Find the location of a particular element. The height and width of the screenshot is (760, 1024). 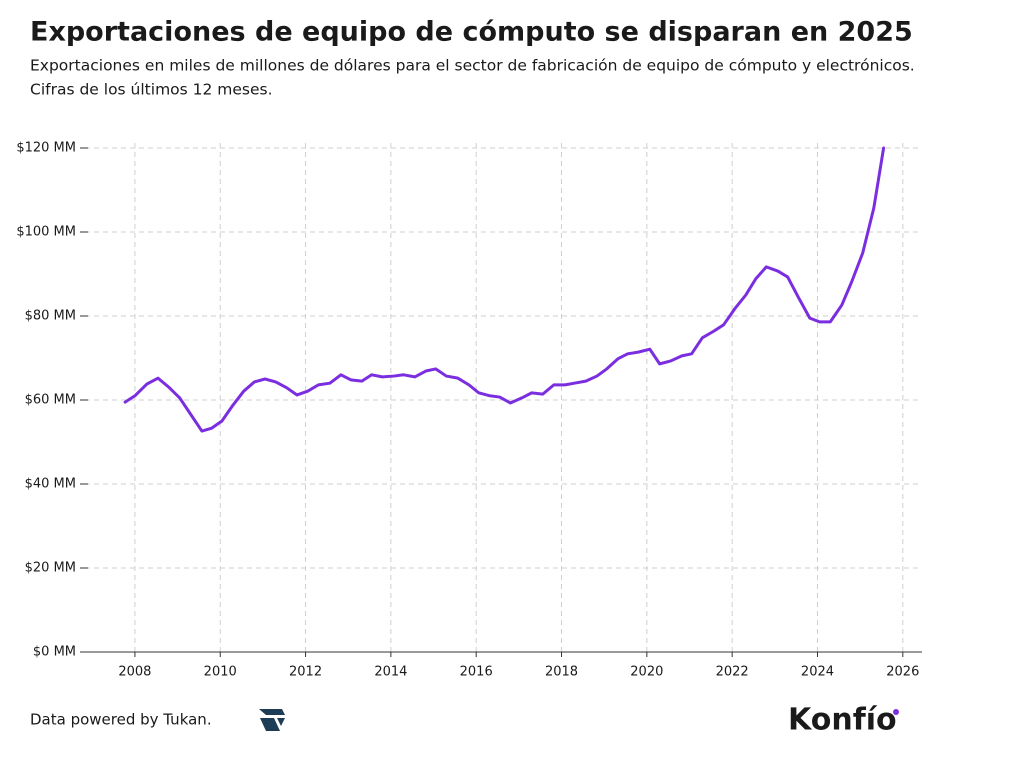

y-tick-label: $100 MM is located at coordinates (46, 232).